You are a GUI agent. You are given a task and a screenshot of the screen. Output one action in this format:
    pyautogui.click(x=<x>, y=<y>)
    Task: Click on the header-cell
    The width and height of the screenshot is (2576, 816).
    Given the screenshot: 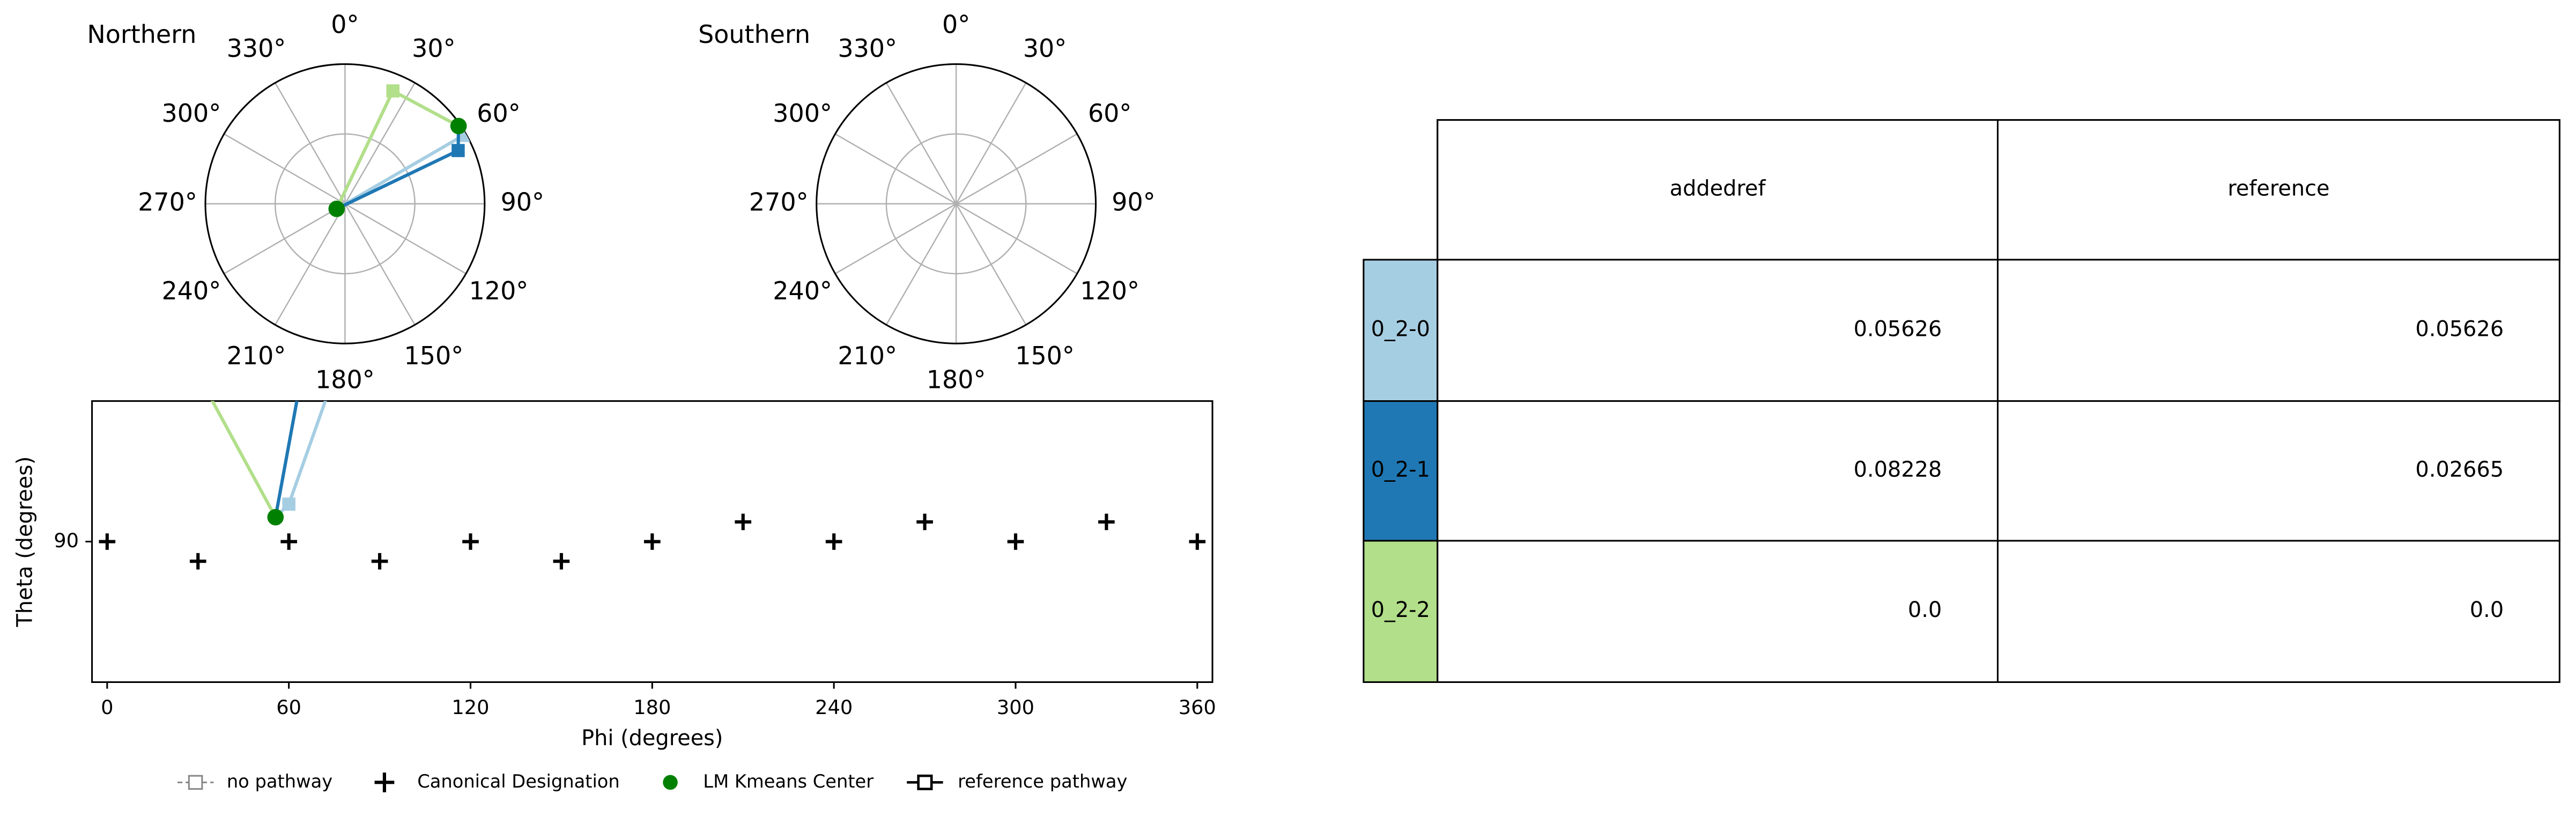 What is the action you would take?
    pyautogui.click(x=2278, y=190)
    